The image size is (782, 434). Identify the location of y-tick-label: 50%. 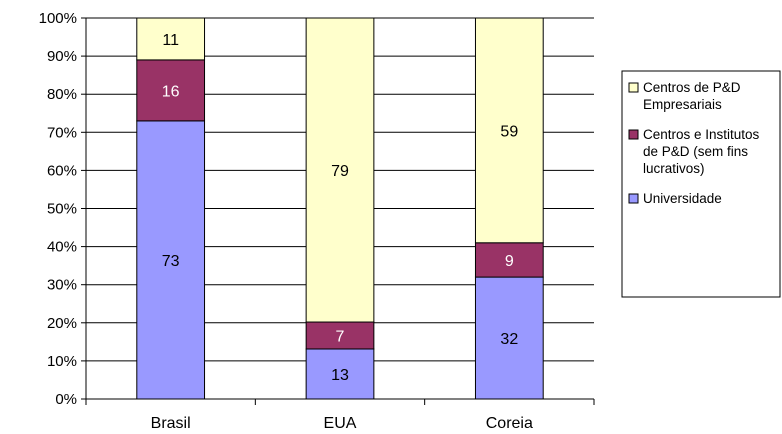
(62, 209).